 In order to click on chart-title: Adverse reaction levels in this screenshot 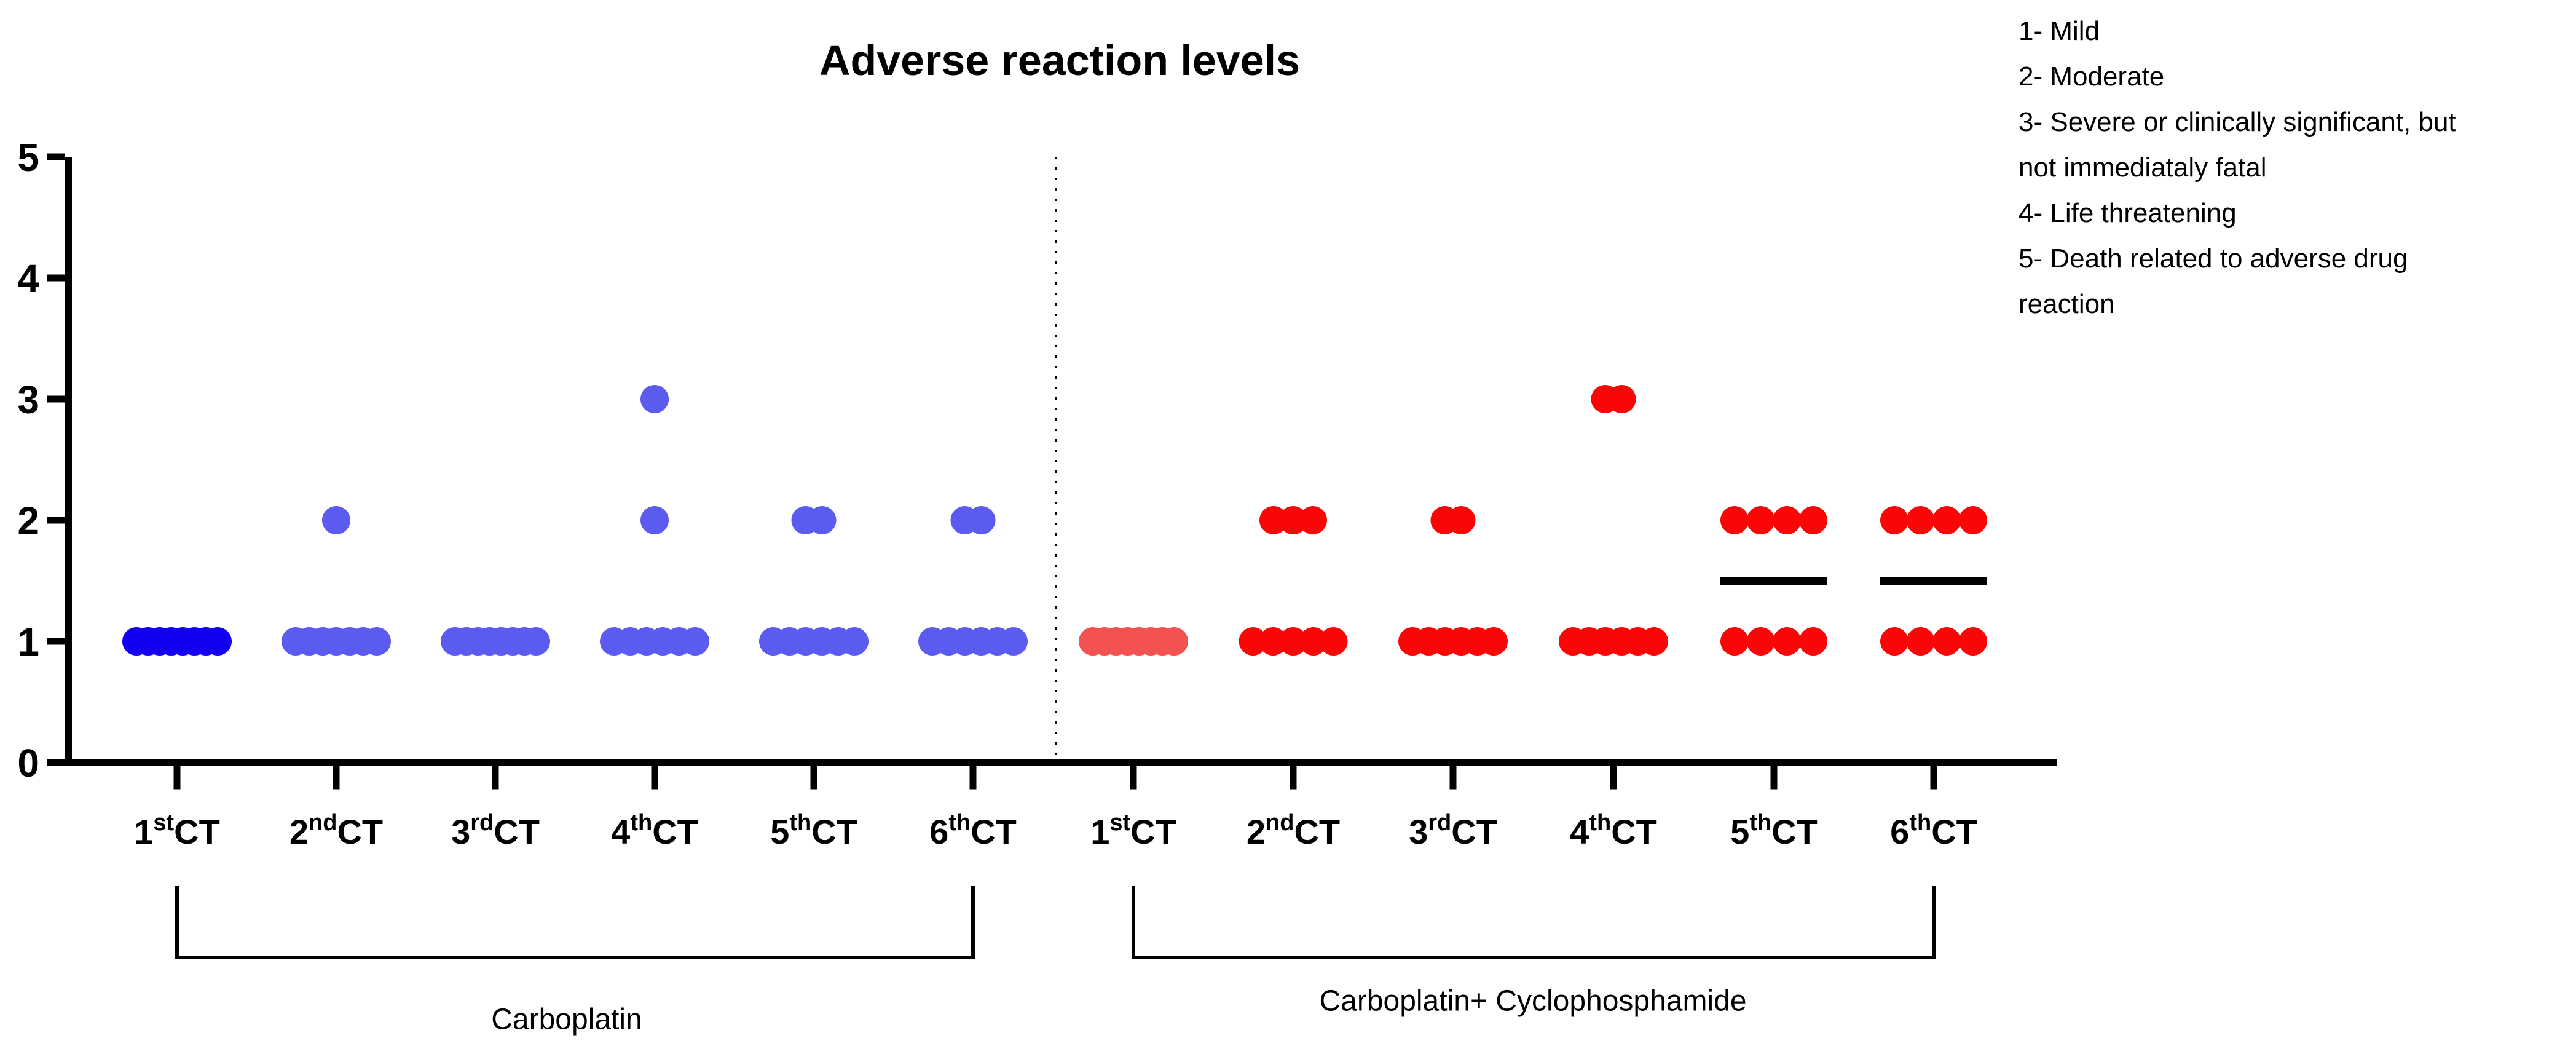, I will do `click(1060, 60)`.